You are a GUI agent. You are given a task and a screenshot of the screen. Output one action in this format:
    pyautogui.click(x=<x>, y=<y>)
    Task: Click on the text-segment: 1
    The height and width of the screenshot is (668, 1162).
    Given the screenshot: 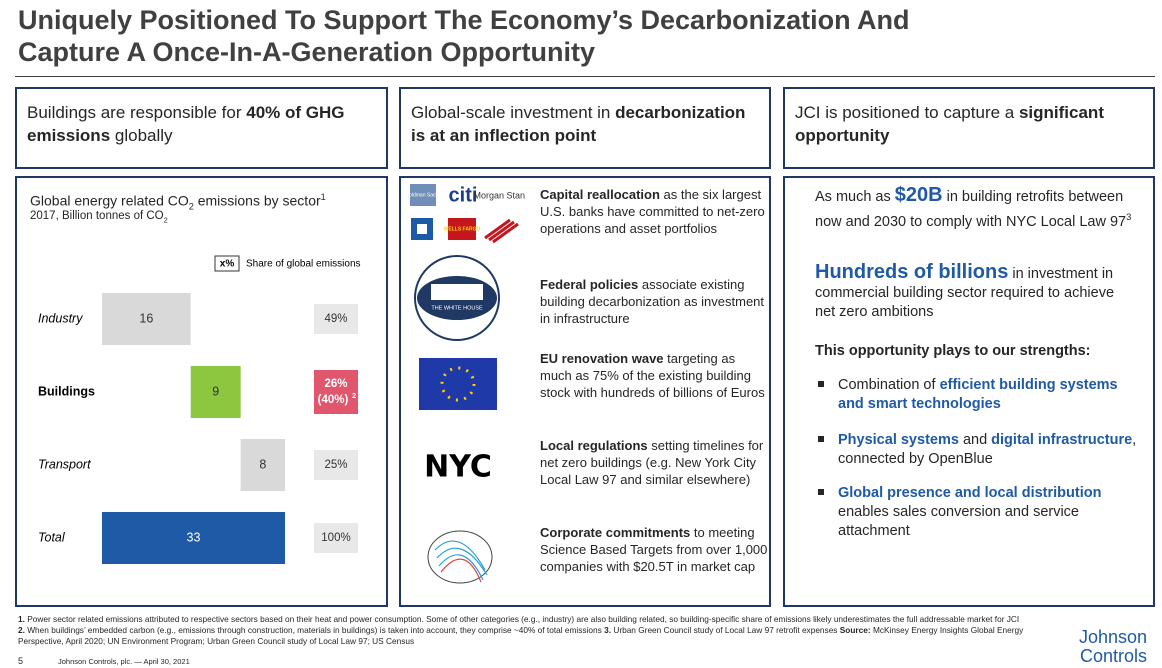 What is the action you would take?
    pyautogui.click(x=323, y=197)
    